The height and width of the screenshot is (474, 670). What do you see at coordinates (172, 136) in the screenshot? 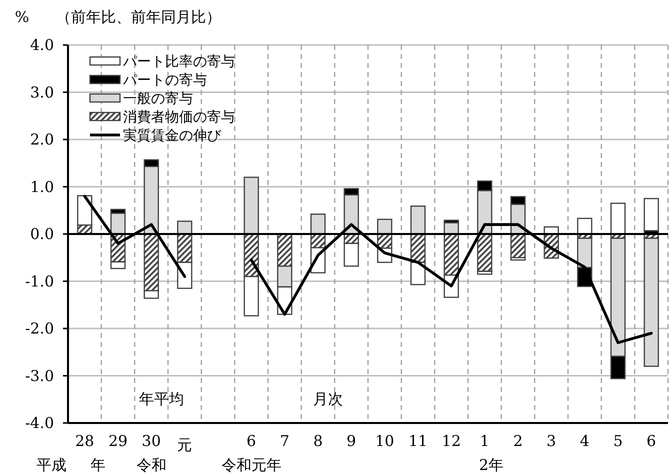
I see `legend-label: 実質賃金の伸び` at bounding box center [172, 136].